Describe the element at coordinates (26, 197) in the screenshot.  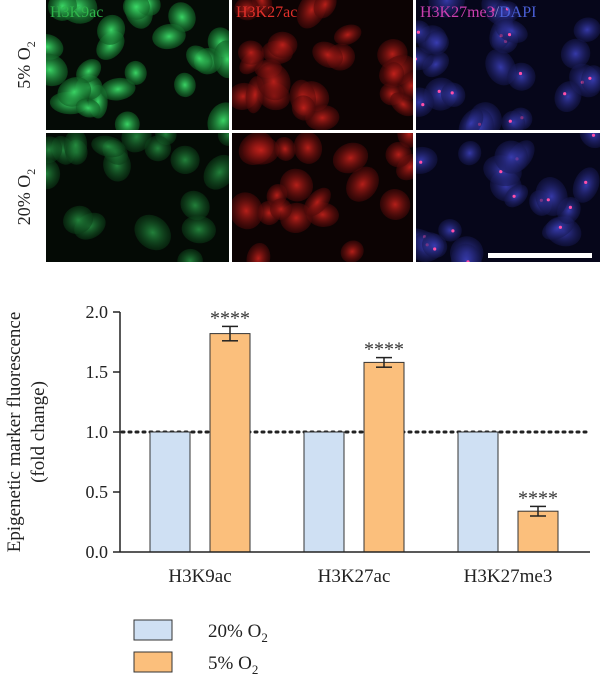
I see `row-label-20pct: 20% O2` at that location.